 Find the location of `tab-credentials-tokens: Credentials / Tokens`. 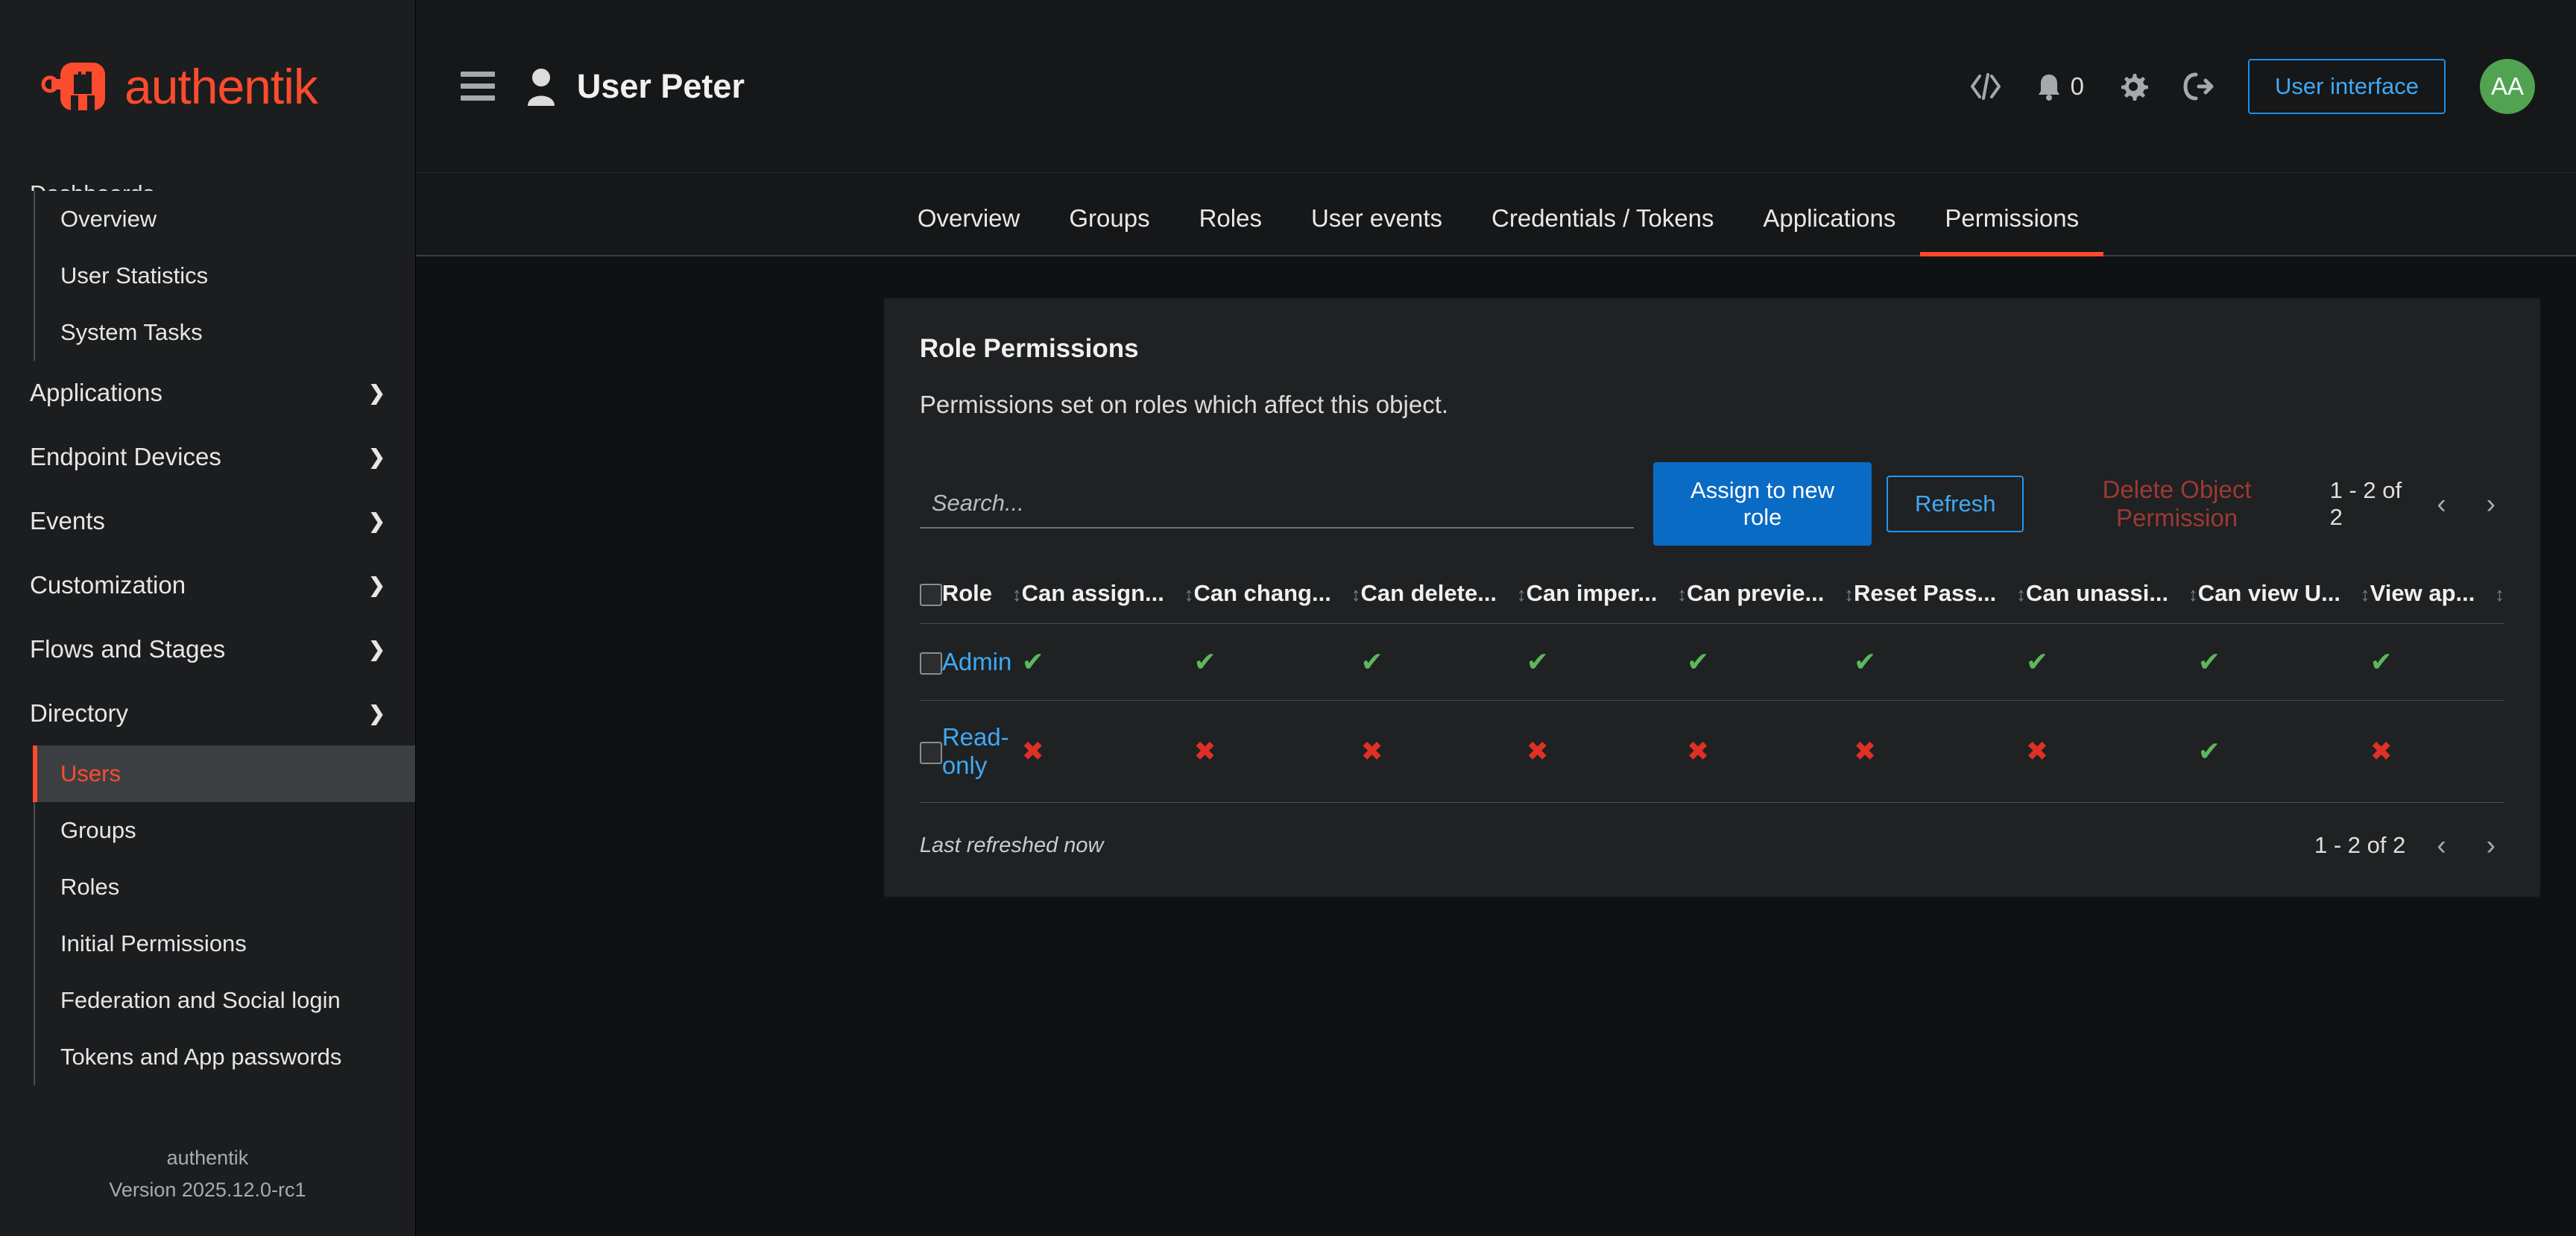

tab-credentials-tokens: Credentials / Tokens is located at coordinates (1602, 218).